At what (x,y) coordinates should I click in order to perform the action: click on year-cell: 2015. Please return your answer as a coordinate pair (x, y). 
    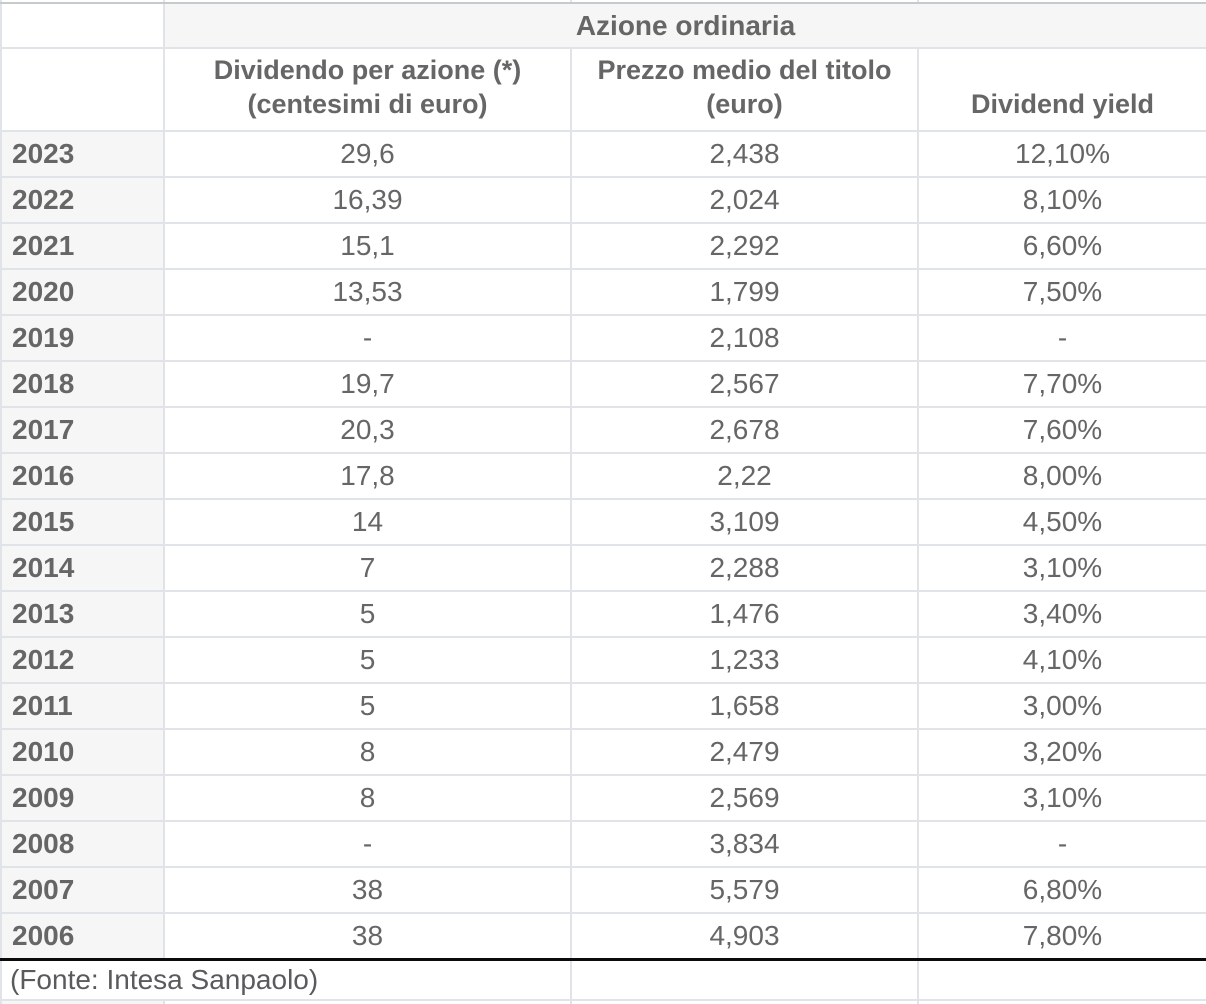
    Looking at the image, I should click on (82, 522).